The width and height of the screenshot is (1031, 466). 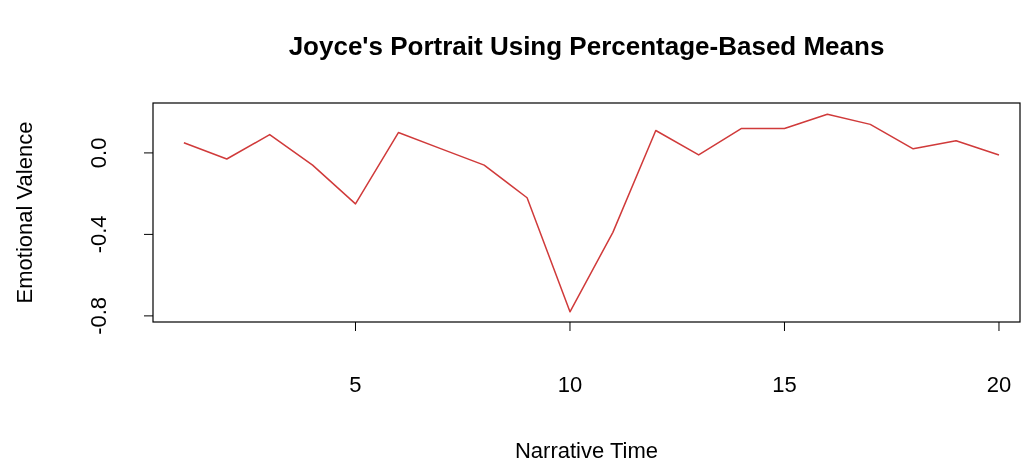 What do you see at coordinates (586, 46) in the screenshot?
I see `chart-title: Joyce's Portrait Using Percentage-Based Means` at bounding box center [586, 46].